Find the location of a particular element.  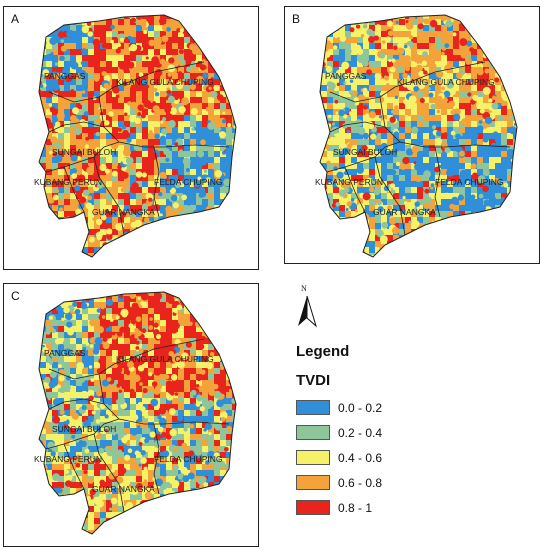

panel-letter-c: C is located at coordinates (15, 296).